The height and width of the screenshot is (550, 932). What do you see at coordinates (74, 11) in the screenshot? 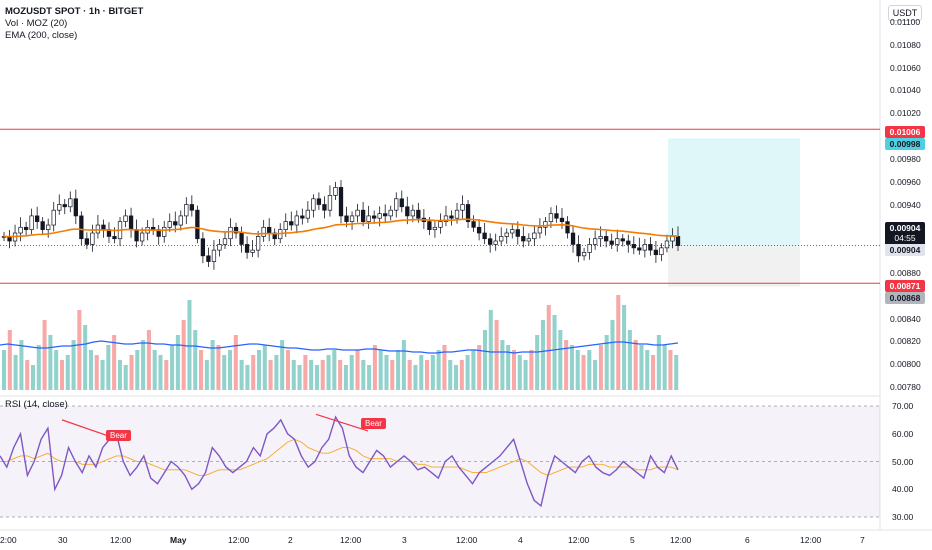
I see `symbol-title: MOZUSDT SPOT · 1h · BITGET` at bounding box center [74, 11].